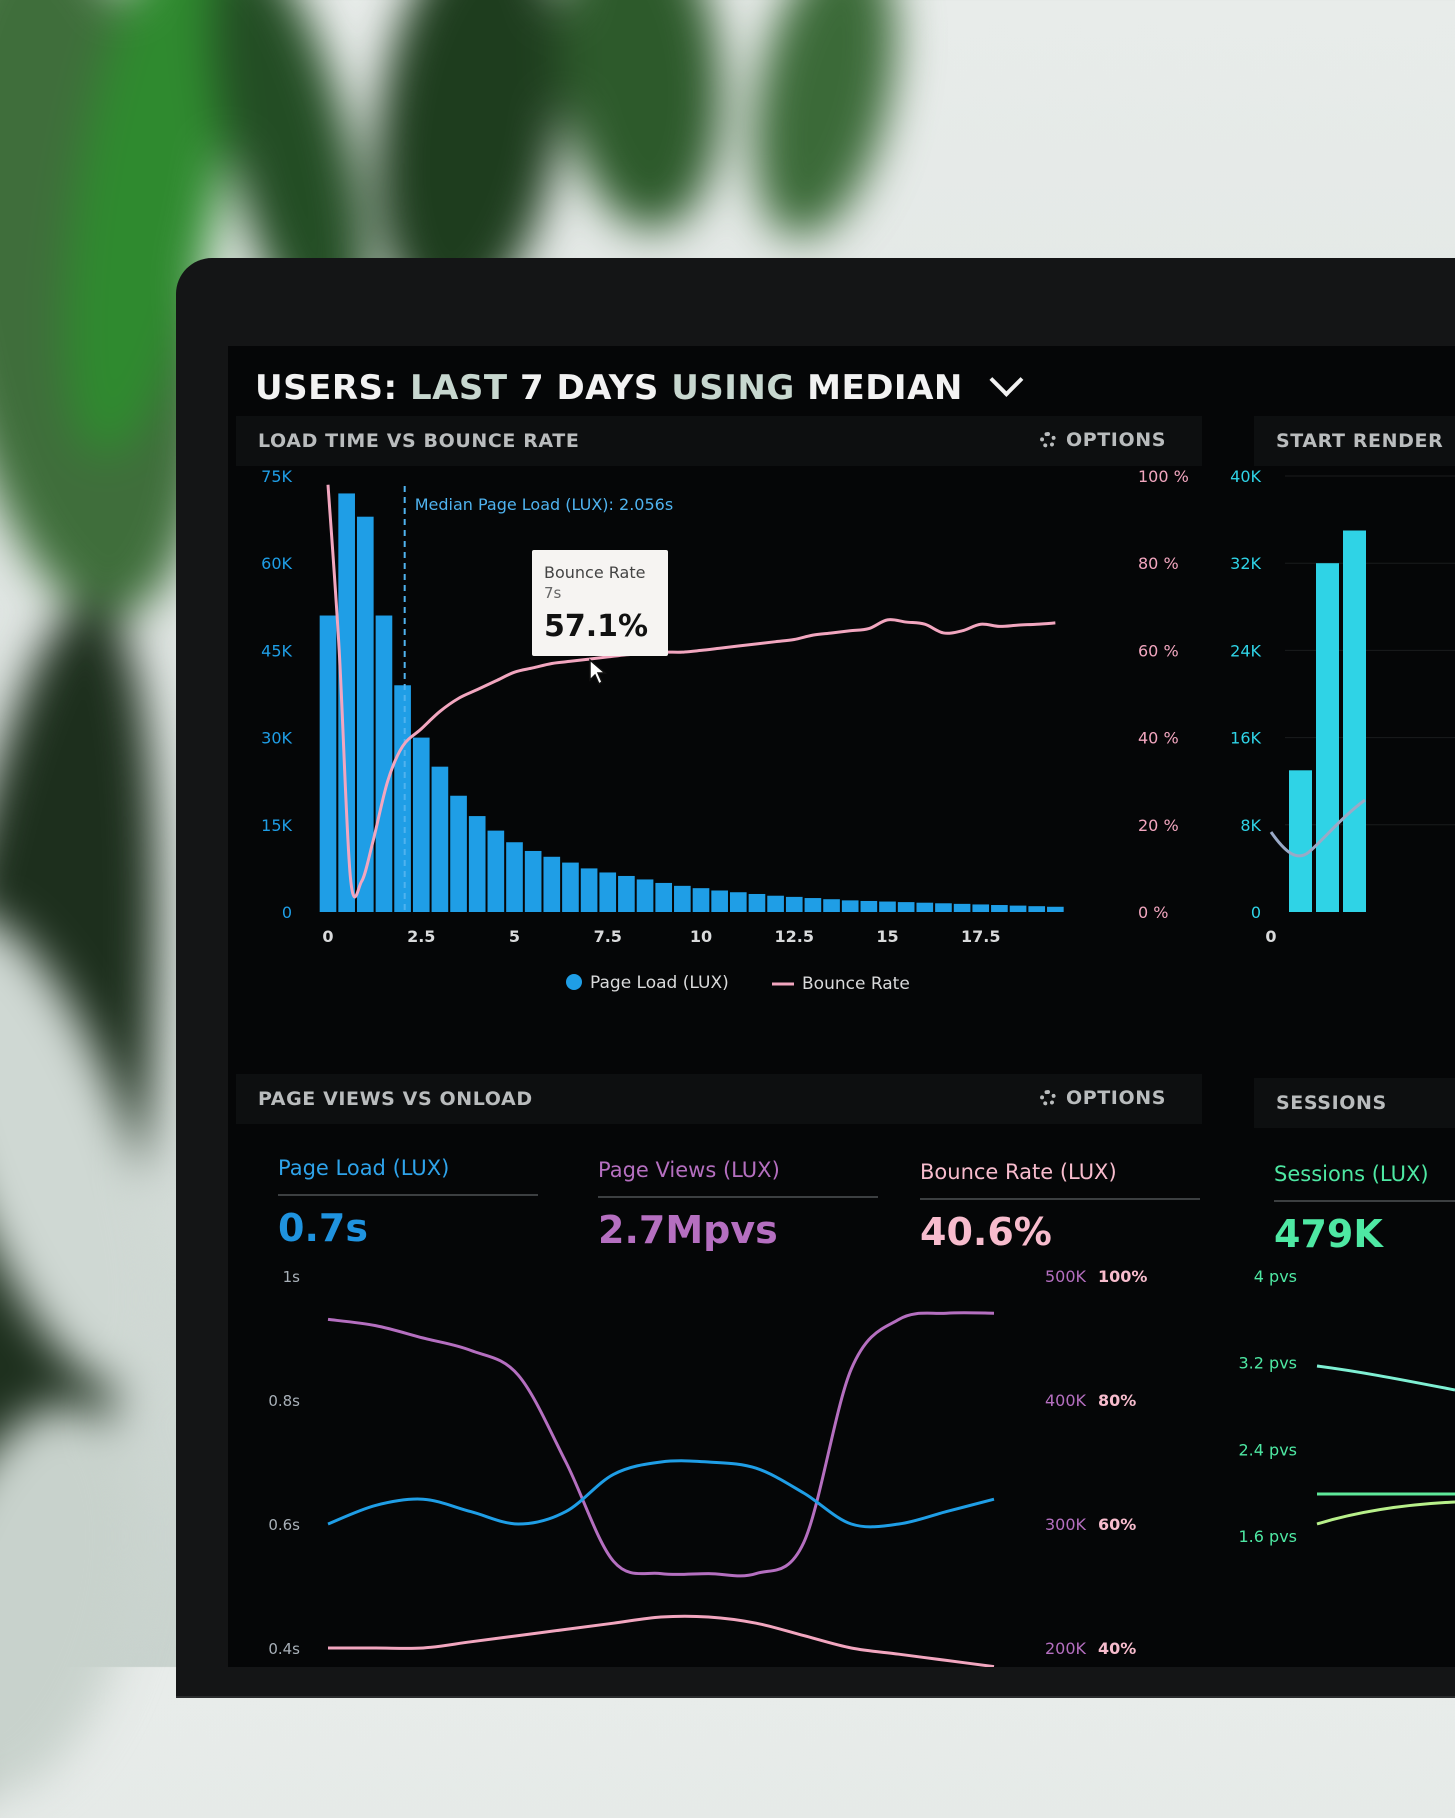 This screenshot has width=1455, height=1818. Describe the element at coordinates (1385, 1378) in the screenshot. I see `sessions-line` at that location.